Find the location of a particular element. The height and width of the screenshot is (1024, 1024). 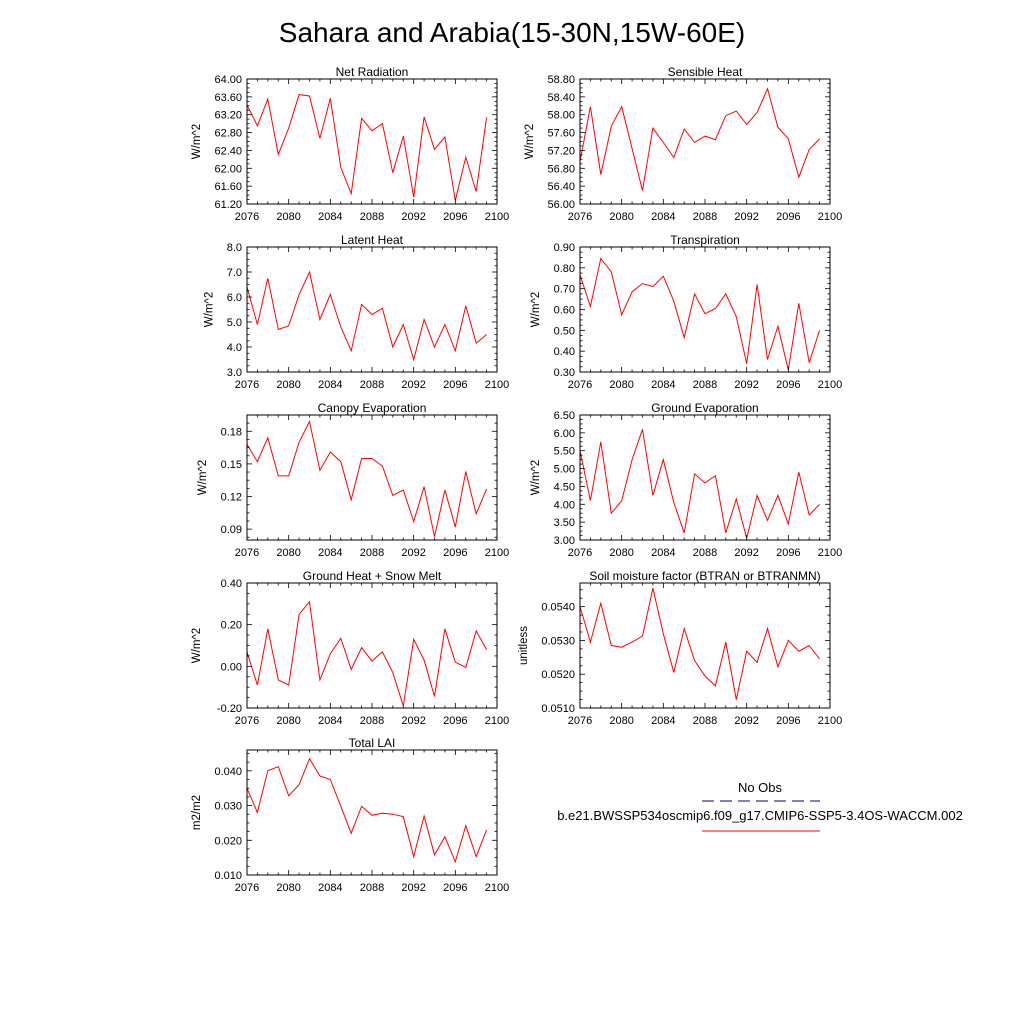

y-tick-label: 56.00 is located at coordinates (561, 205).